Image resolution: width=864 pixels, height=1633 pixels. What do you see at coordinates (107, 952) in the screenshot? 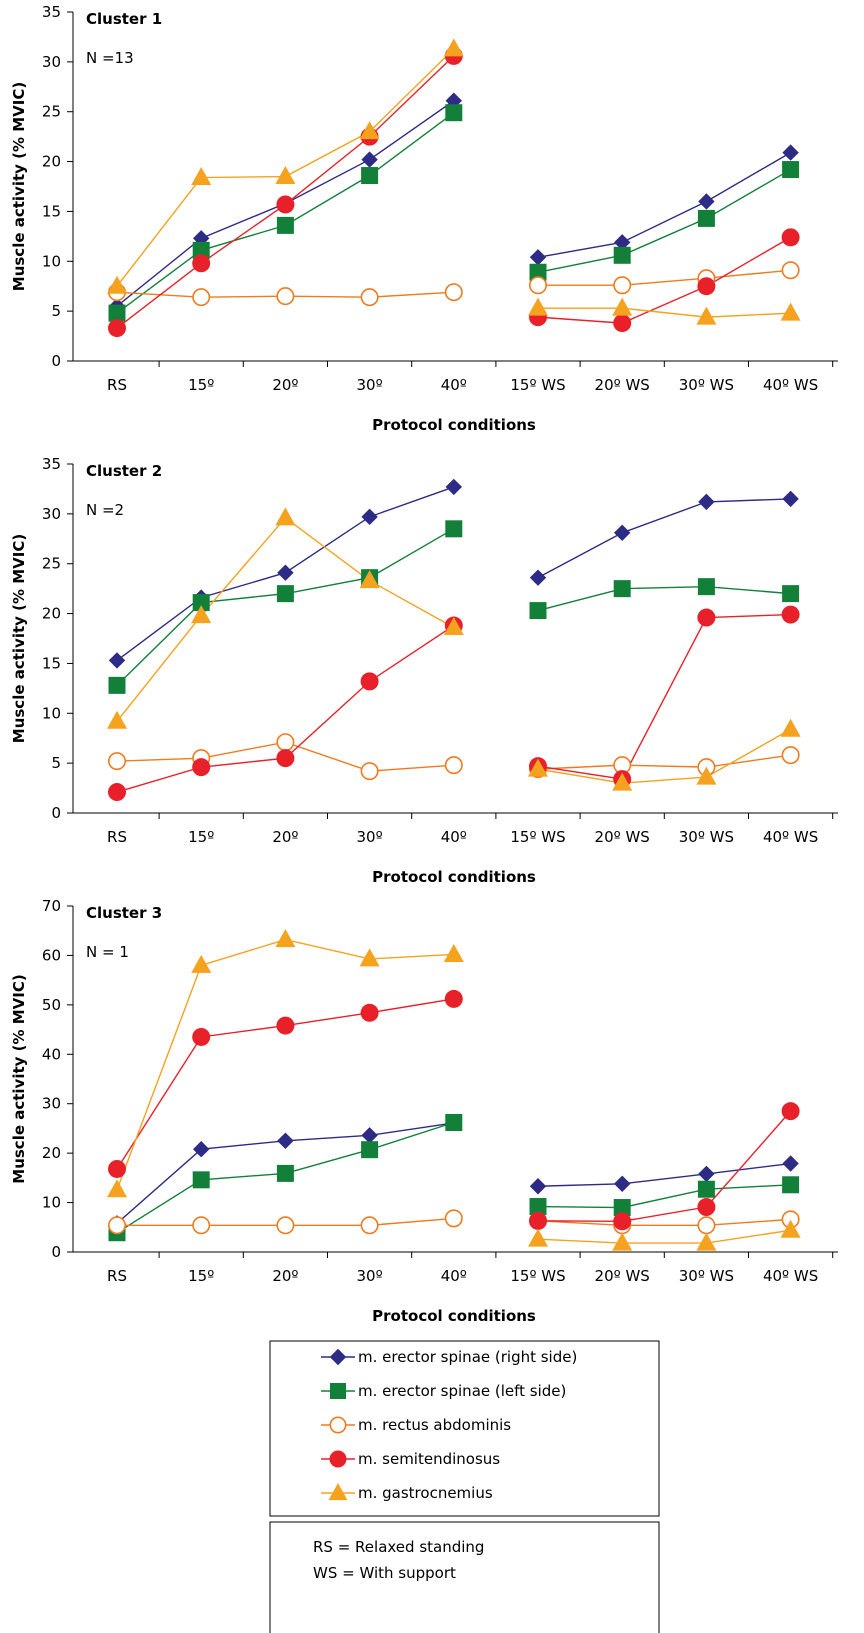
I see `panel-n-label: N = 1` at bounding box center [107, 952].